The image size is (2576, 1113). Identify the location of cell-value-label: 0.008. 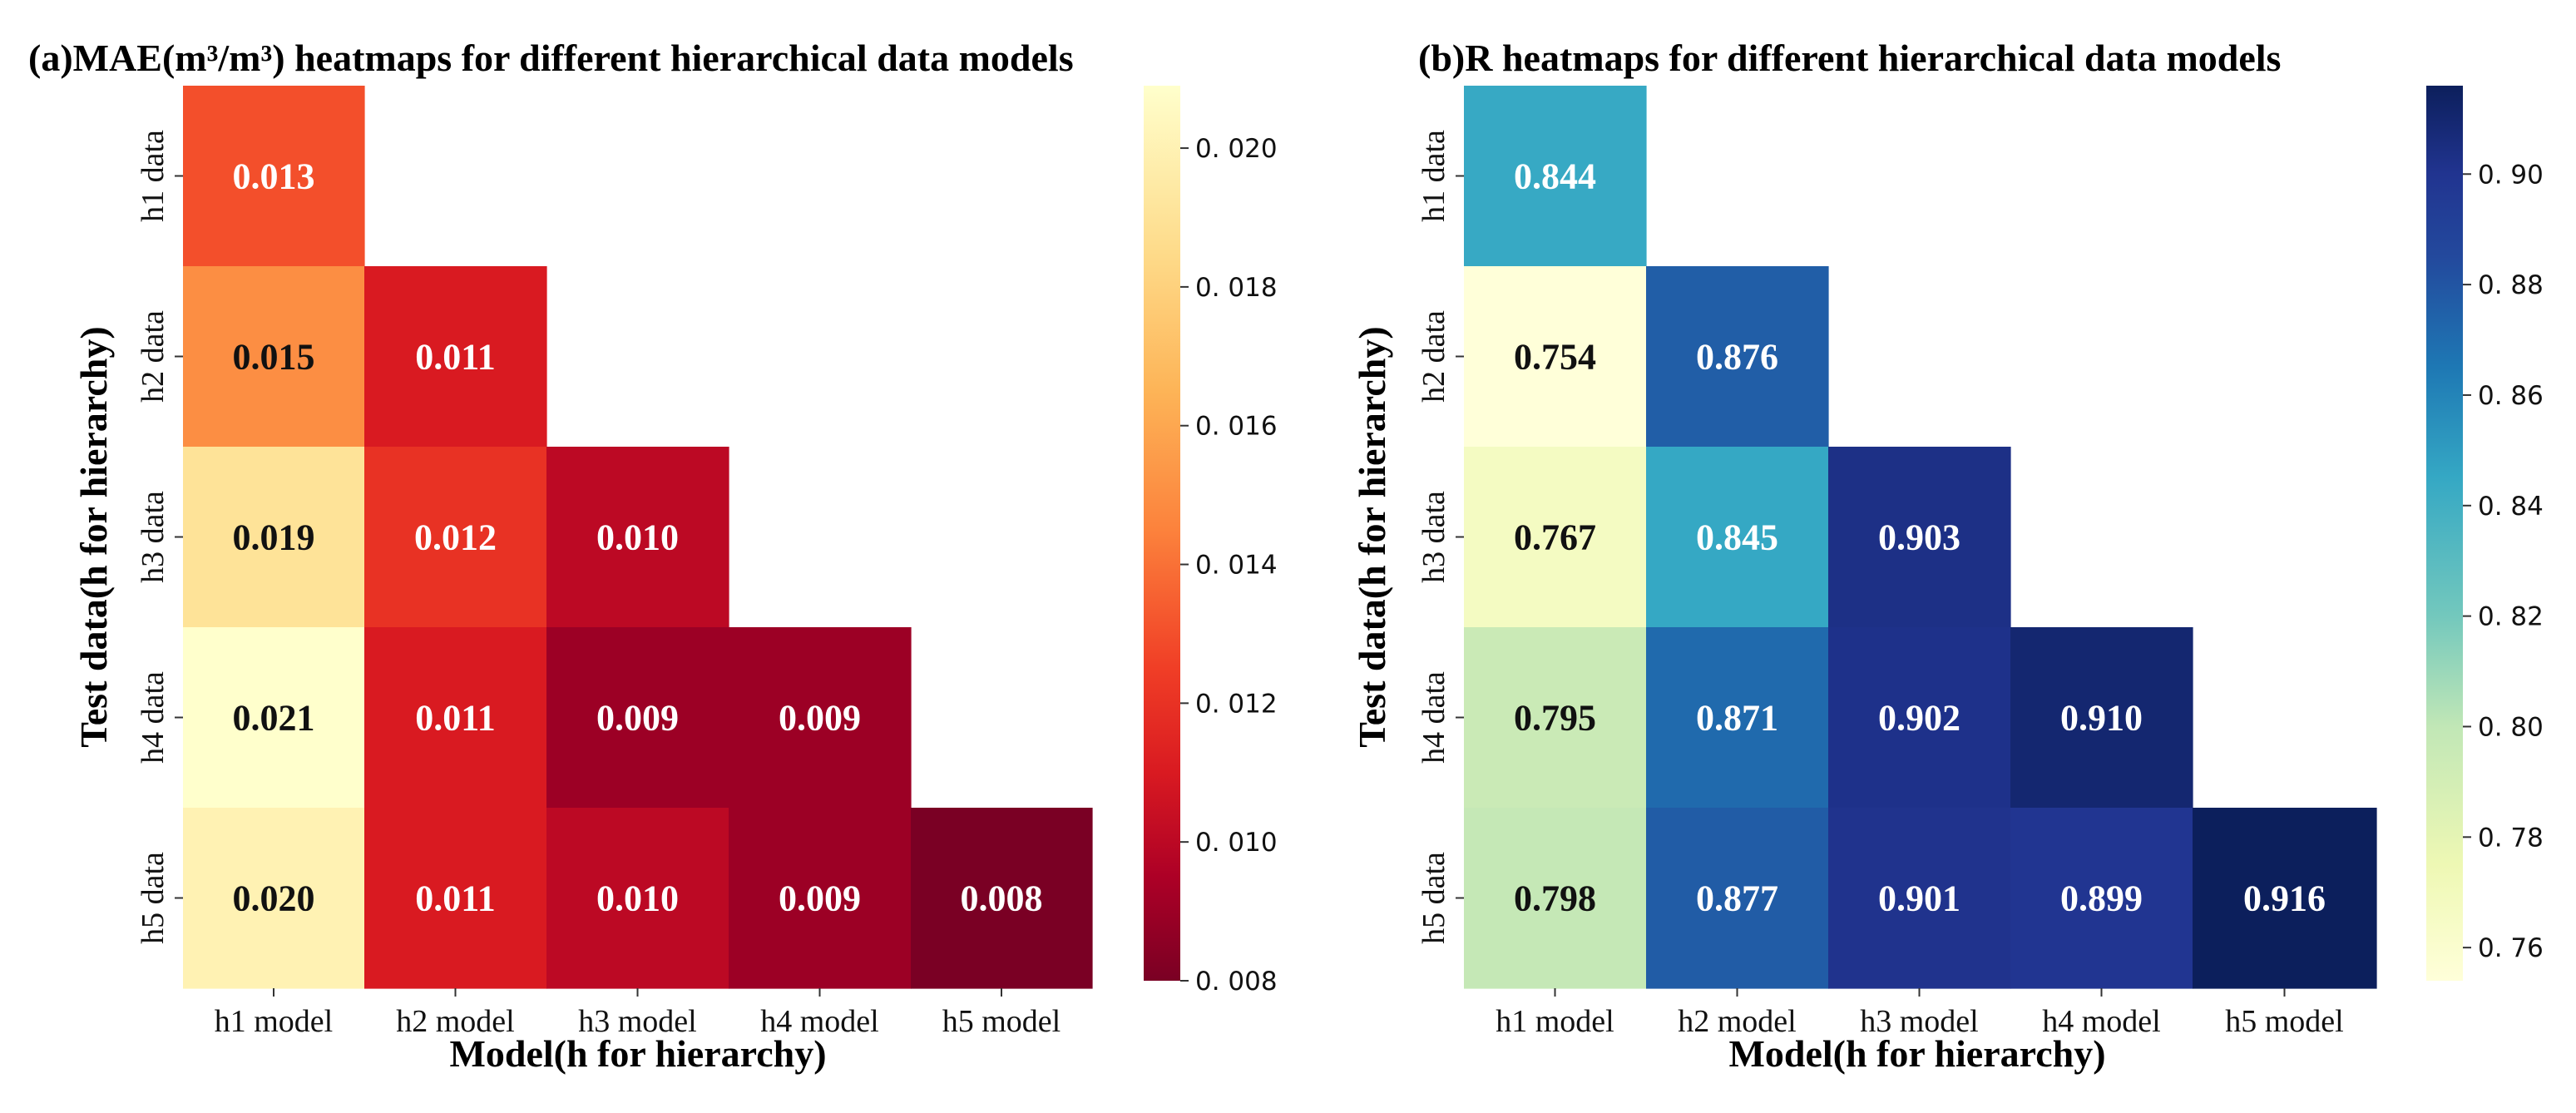
(1002, 898).